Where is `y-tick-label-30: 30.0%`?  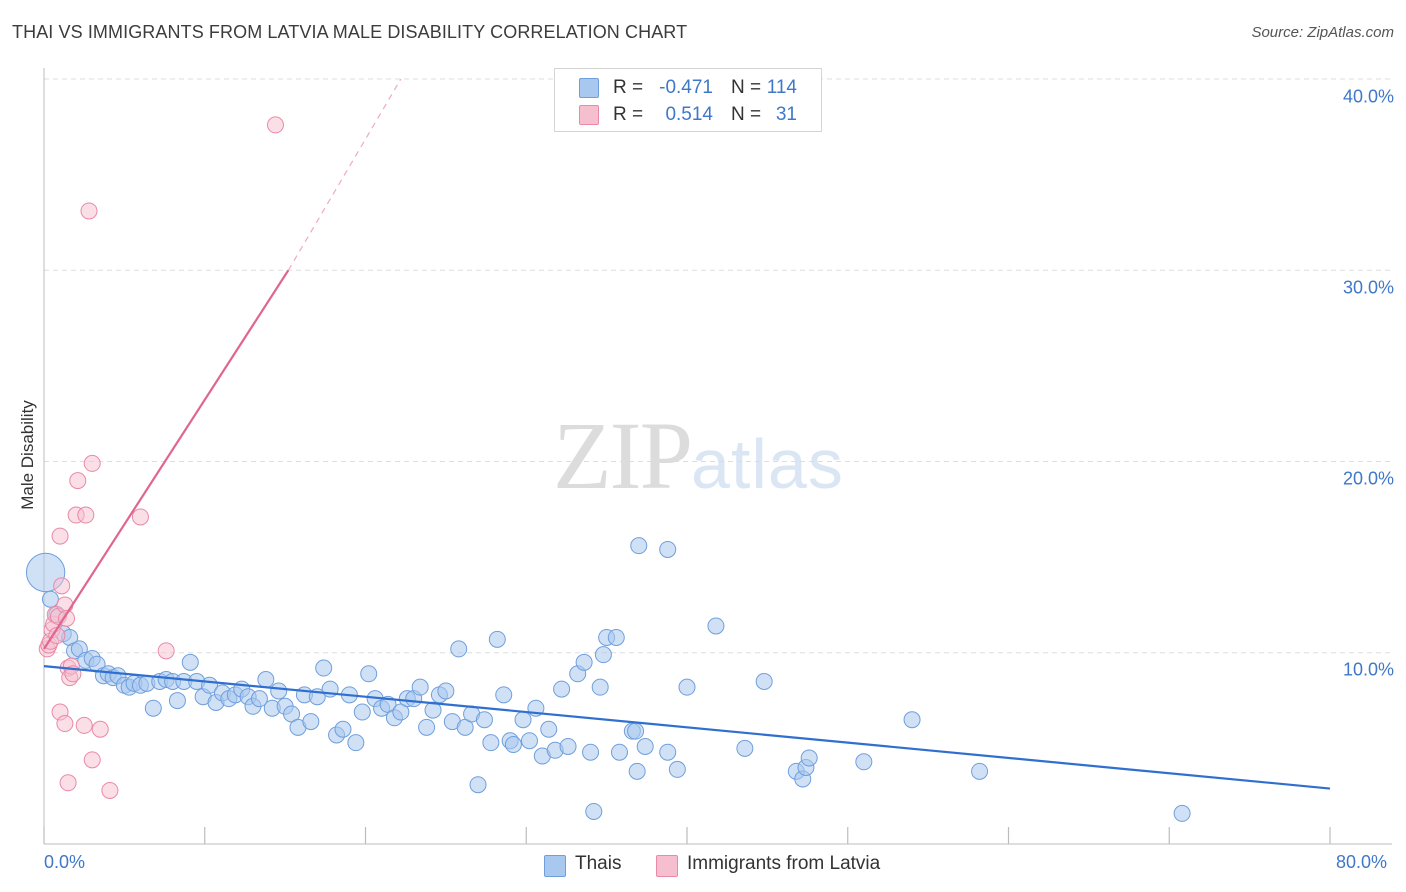 y-tick-label-30: 30.0% is located at coordinates (1368, 287).